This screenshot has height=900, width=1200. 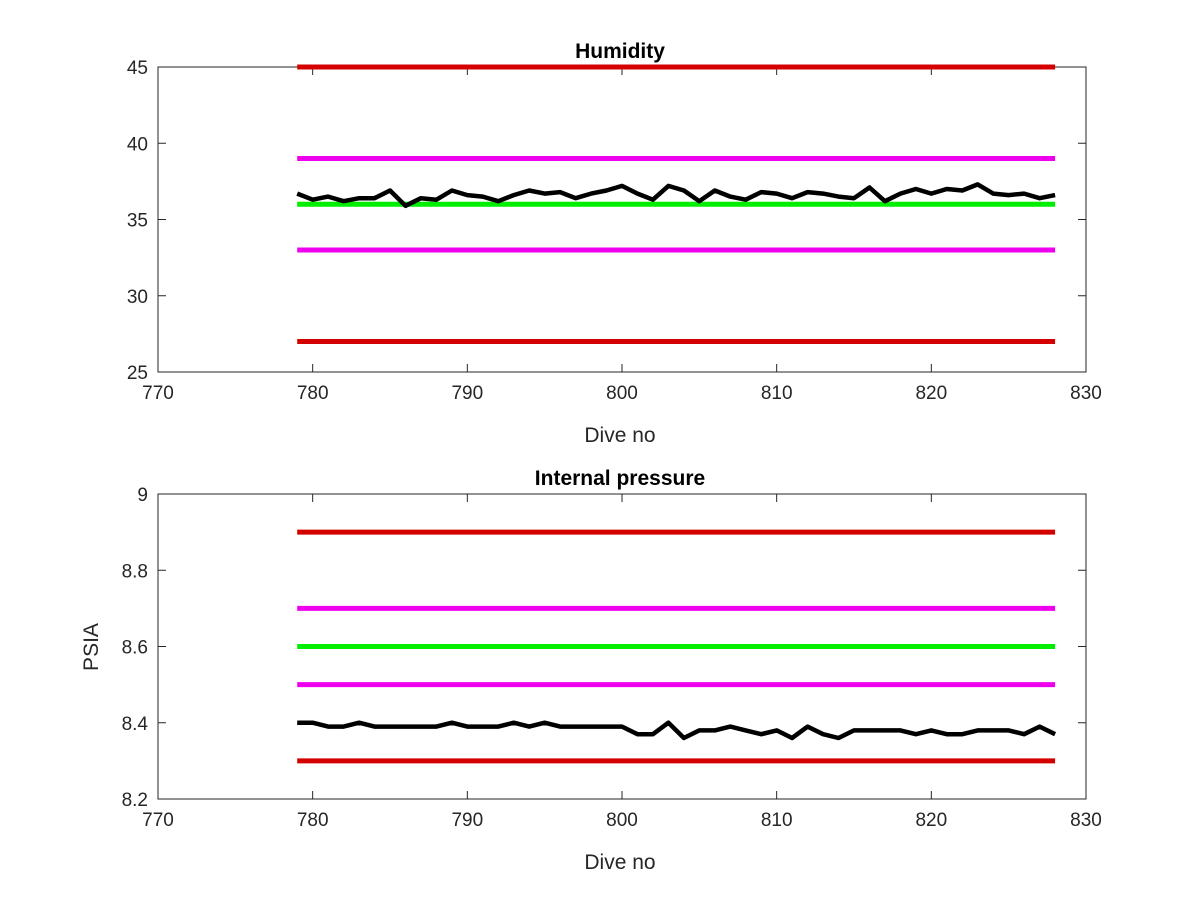 What do you see at coordinates (142, 495) in the screenshot?
I see `y-tick-label: 9` at bounding box center [142, 495].